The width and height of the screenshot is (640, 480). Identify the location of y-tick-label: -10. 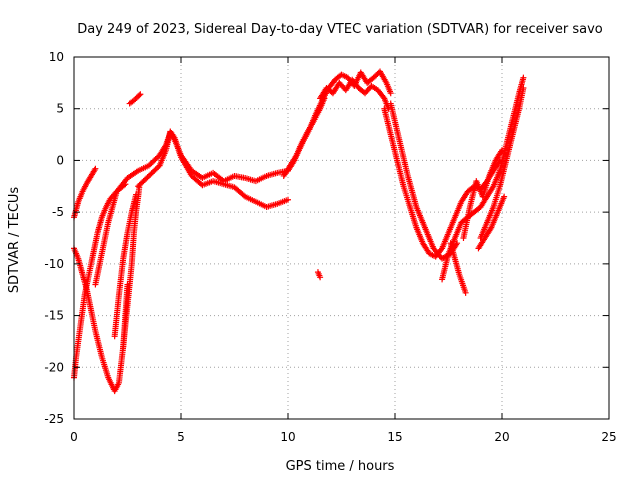
(54, 264).